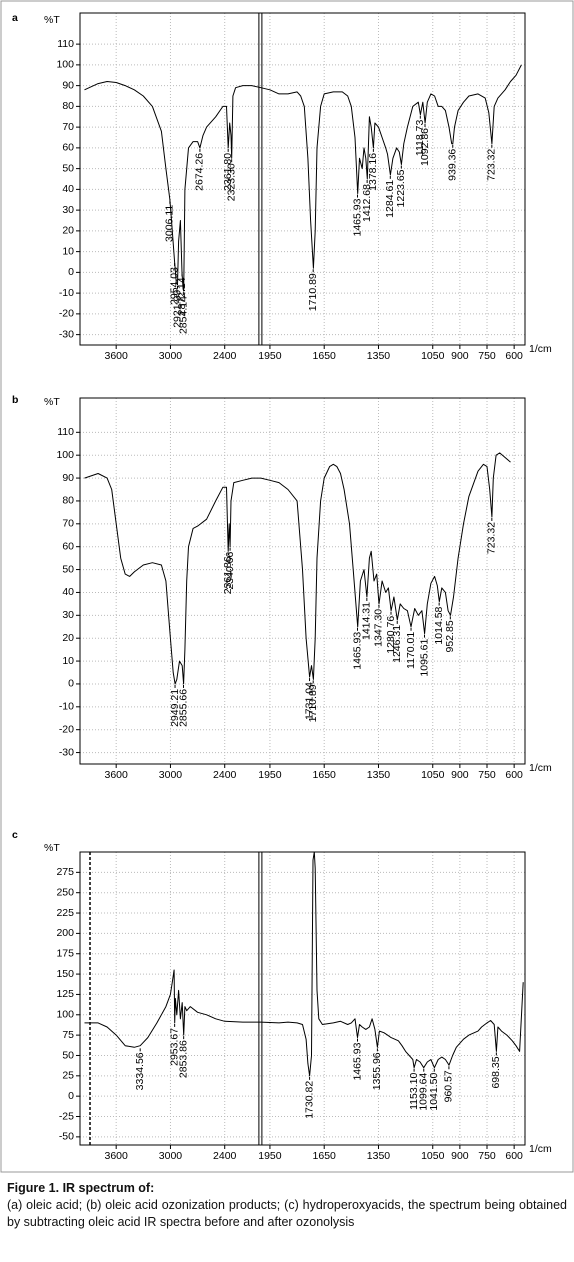  I want to click on peak-label: 1041.50, so click(434, 1092).